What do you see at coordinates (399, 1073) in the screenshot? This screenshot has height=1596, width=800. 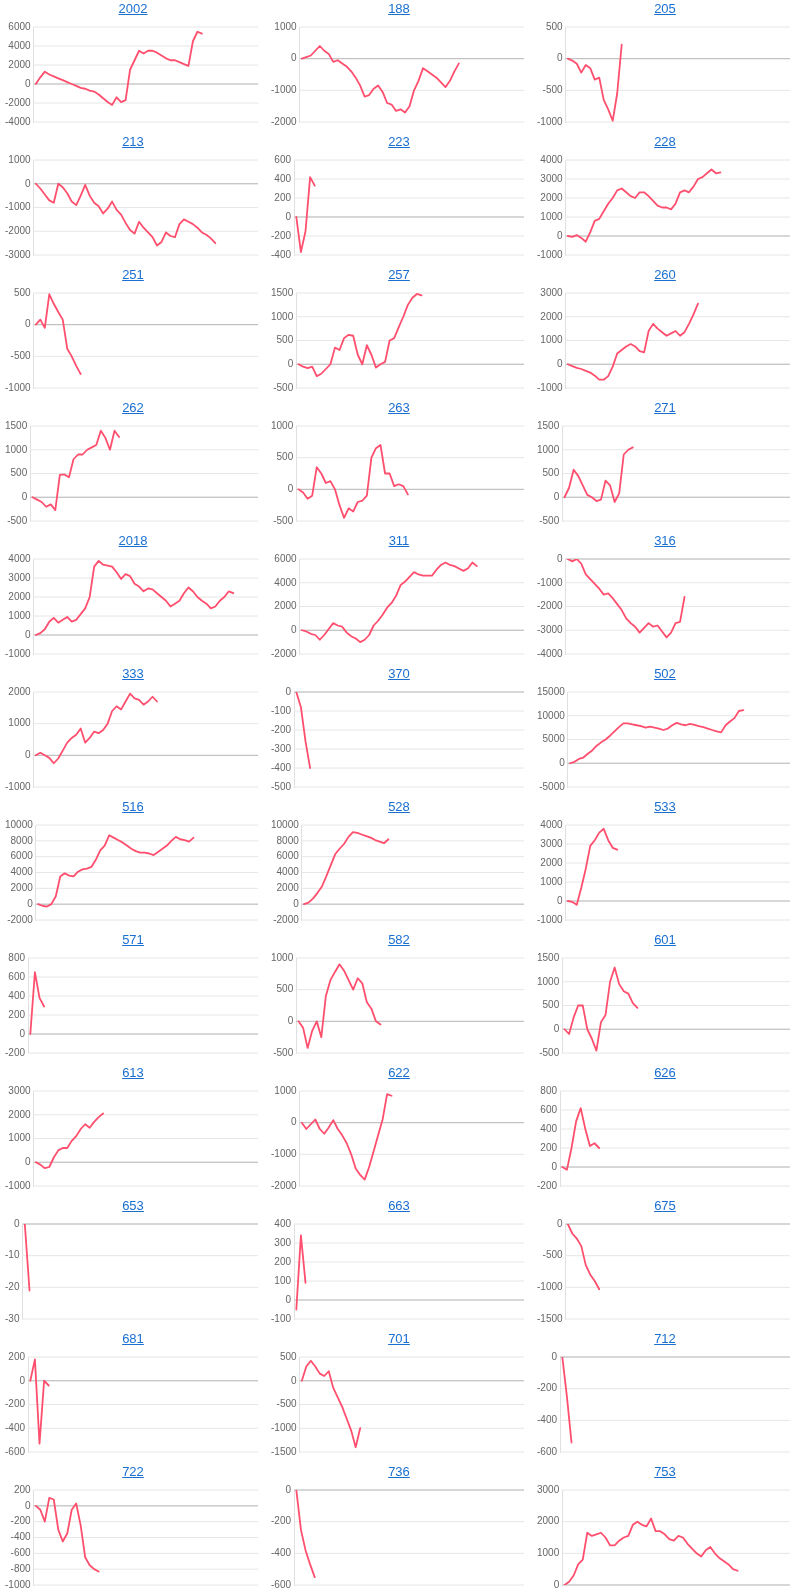 I see `chart-title: 622` at bounding box center [399, 1073].